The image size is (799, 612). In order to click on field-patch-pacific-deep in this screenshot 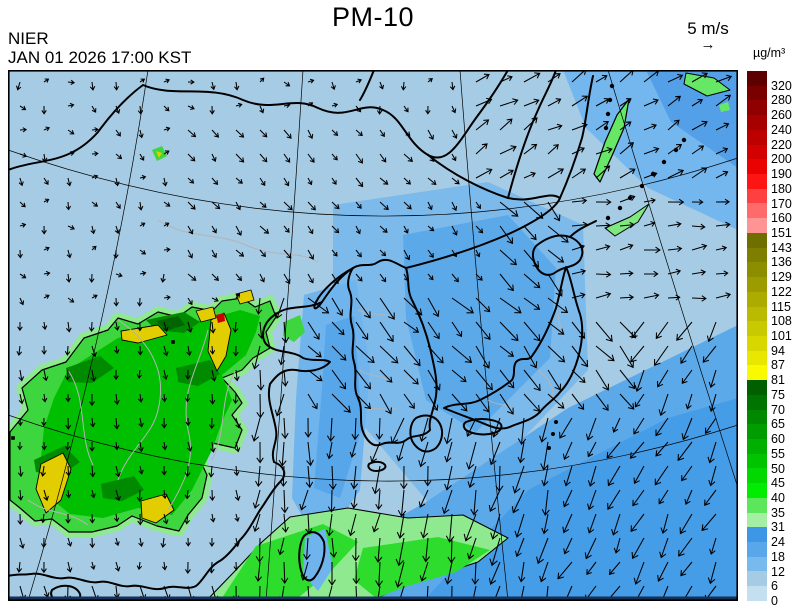, I will do `click(580, 499)`.